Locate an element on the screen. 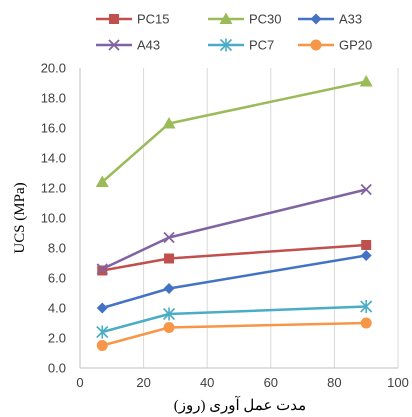 The height and width of the screenshot is (417, 412). y-tick-label-5: 10.0 is located at coordinates (53, 218).